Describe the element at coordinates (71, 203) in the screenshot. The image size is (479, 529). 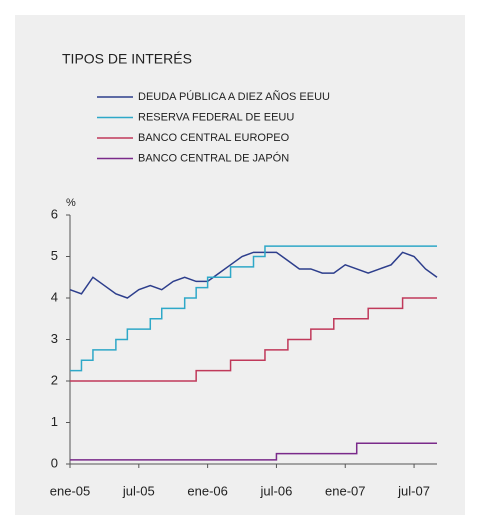
I see `y-axis-label: %` at that location.